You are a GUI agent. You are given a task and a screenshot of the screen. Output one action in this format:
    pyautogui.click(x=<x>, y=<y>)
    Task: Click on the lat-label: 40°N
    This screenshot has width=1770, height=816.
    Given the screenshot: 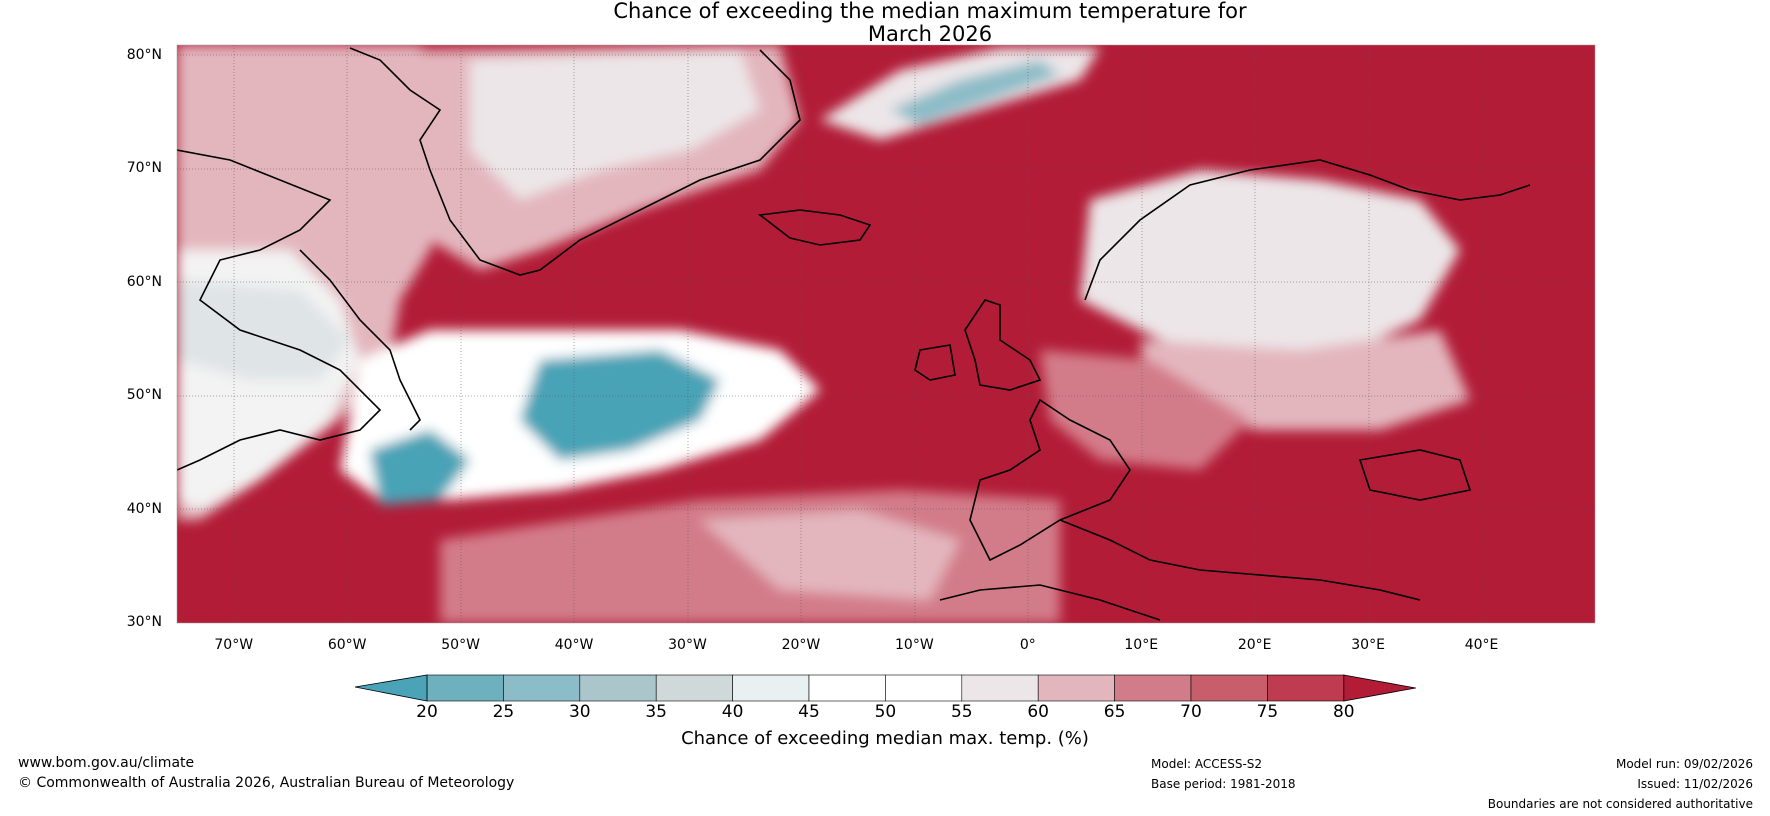 What is the action you would take?
    pyautogui.click(x=144, y=508)
    